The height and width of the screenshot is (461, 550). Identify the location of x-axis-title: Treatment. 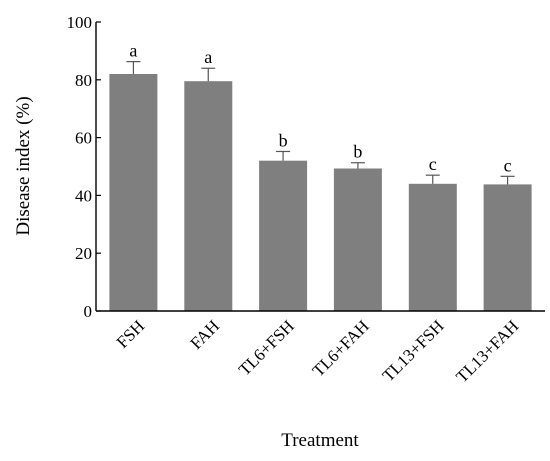
(320, 440).